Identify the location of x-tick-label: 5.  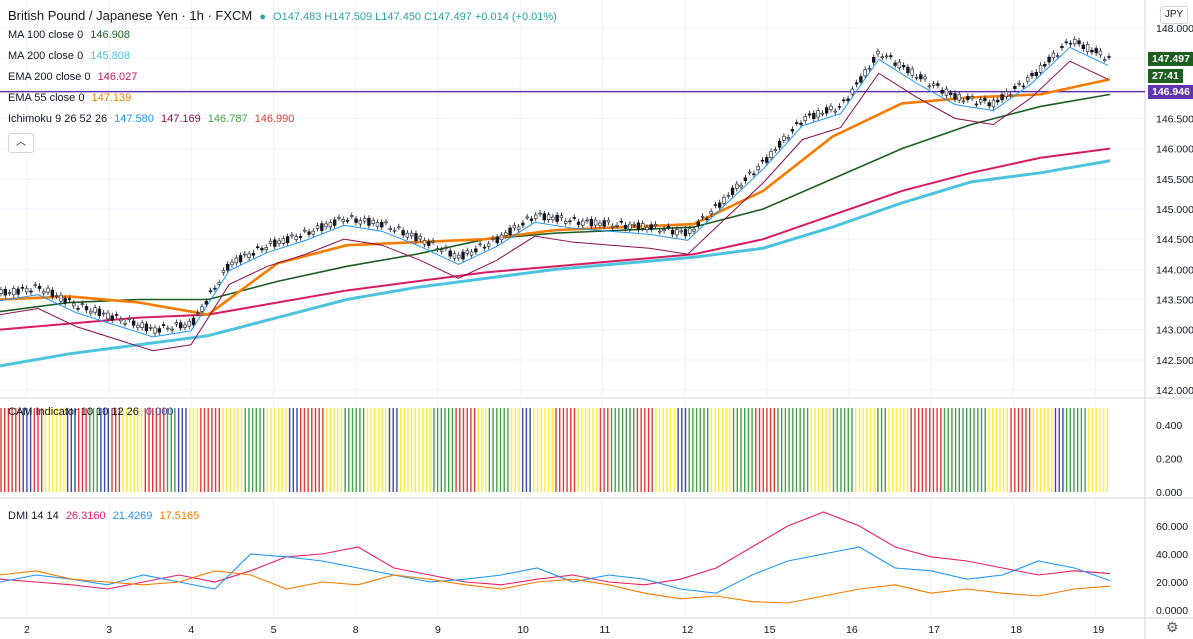
(274, 630).